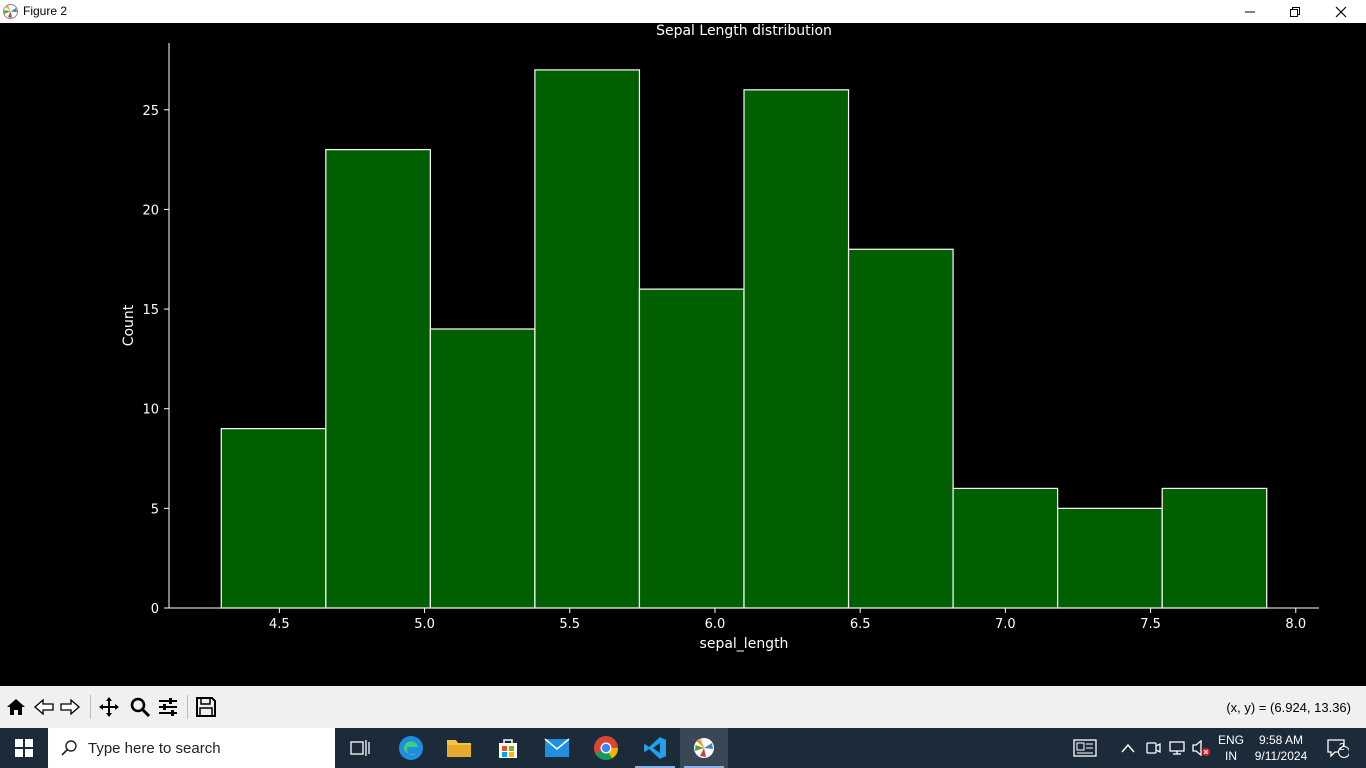 This screenshot has height=768, width=1366. I want to click on tray-meet-now, so click(1153, 748).